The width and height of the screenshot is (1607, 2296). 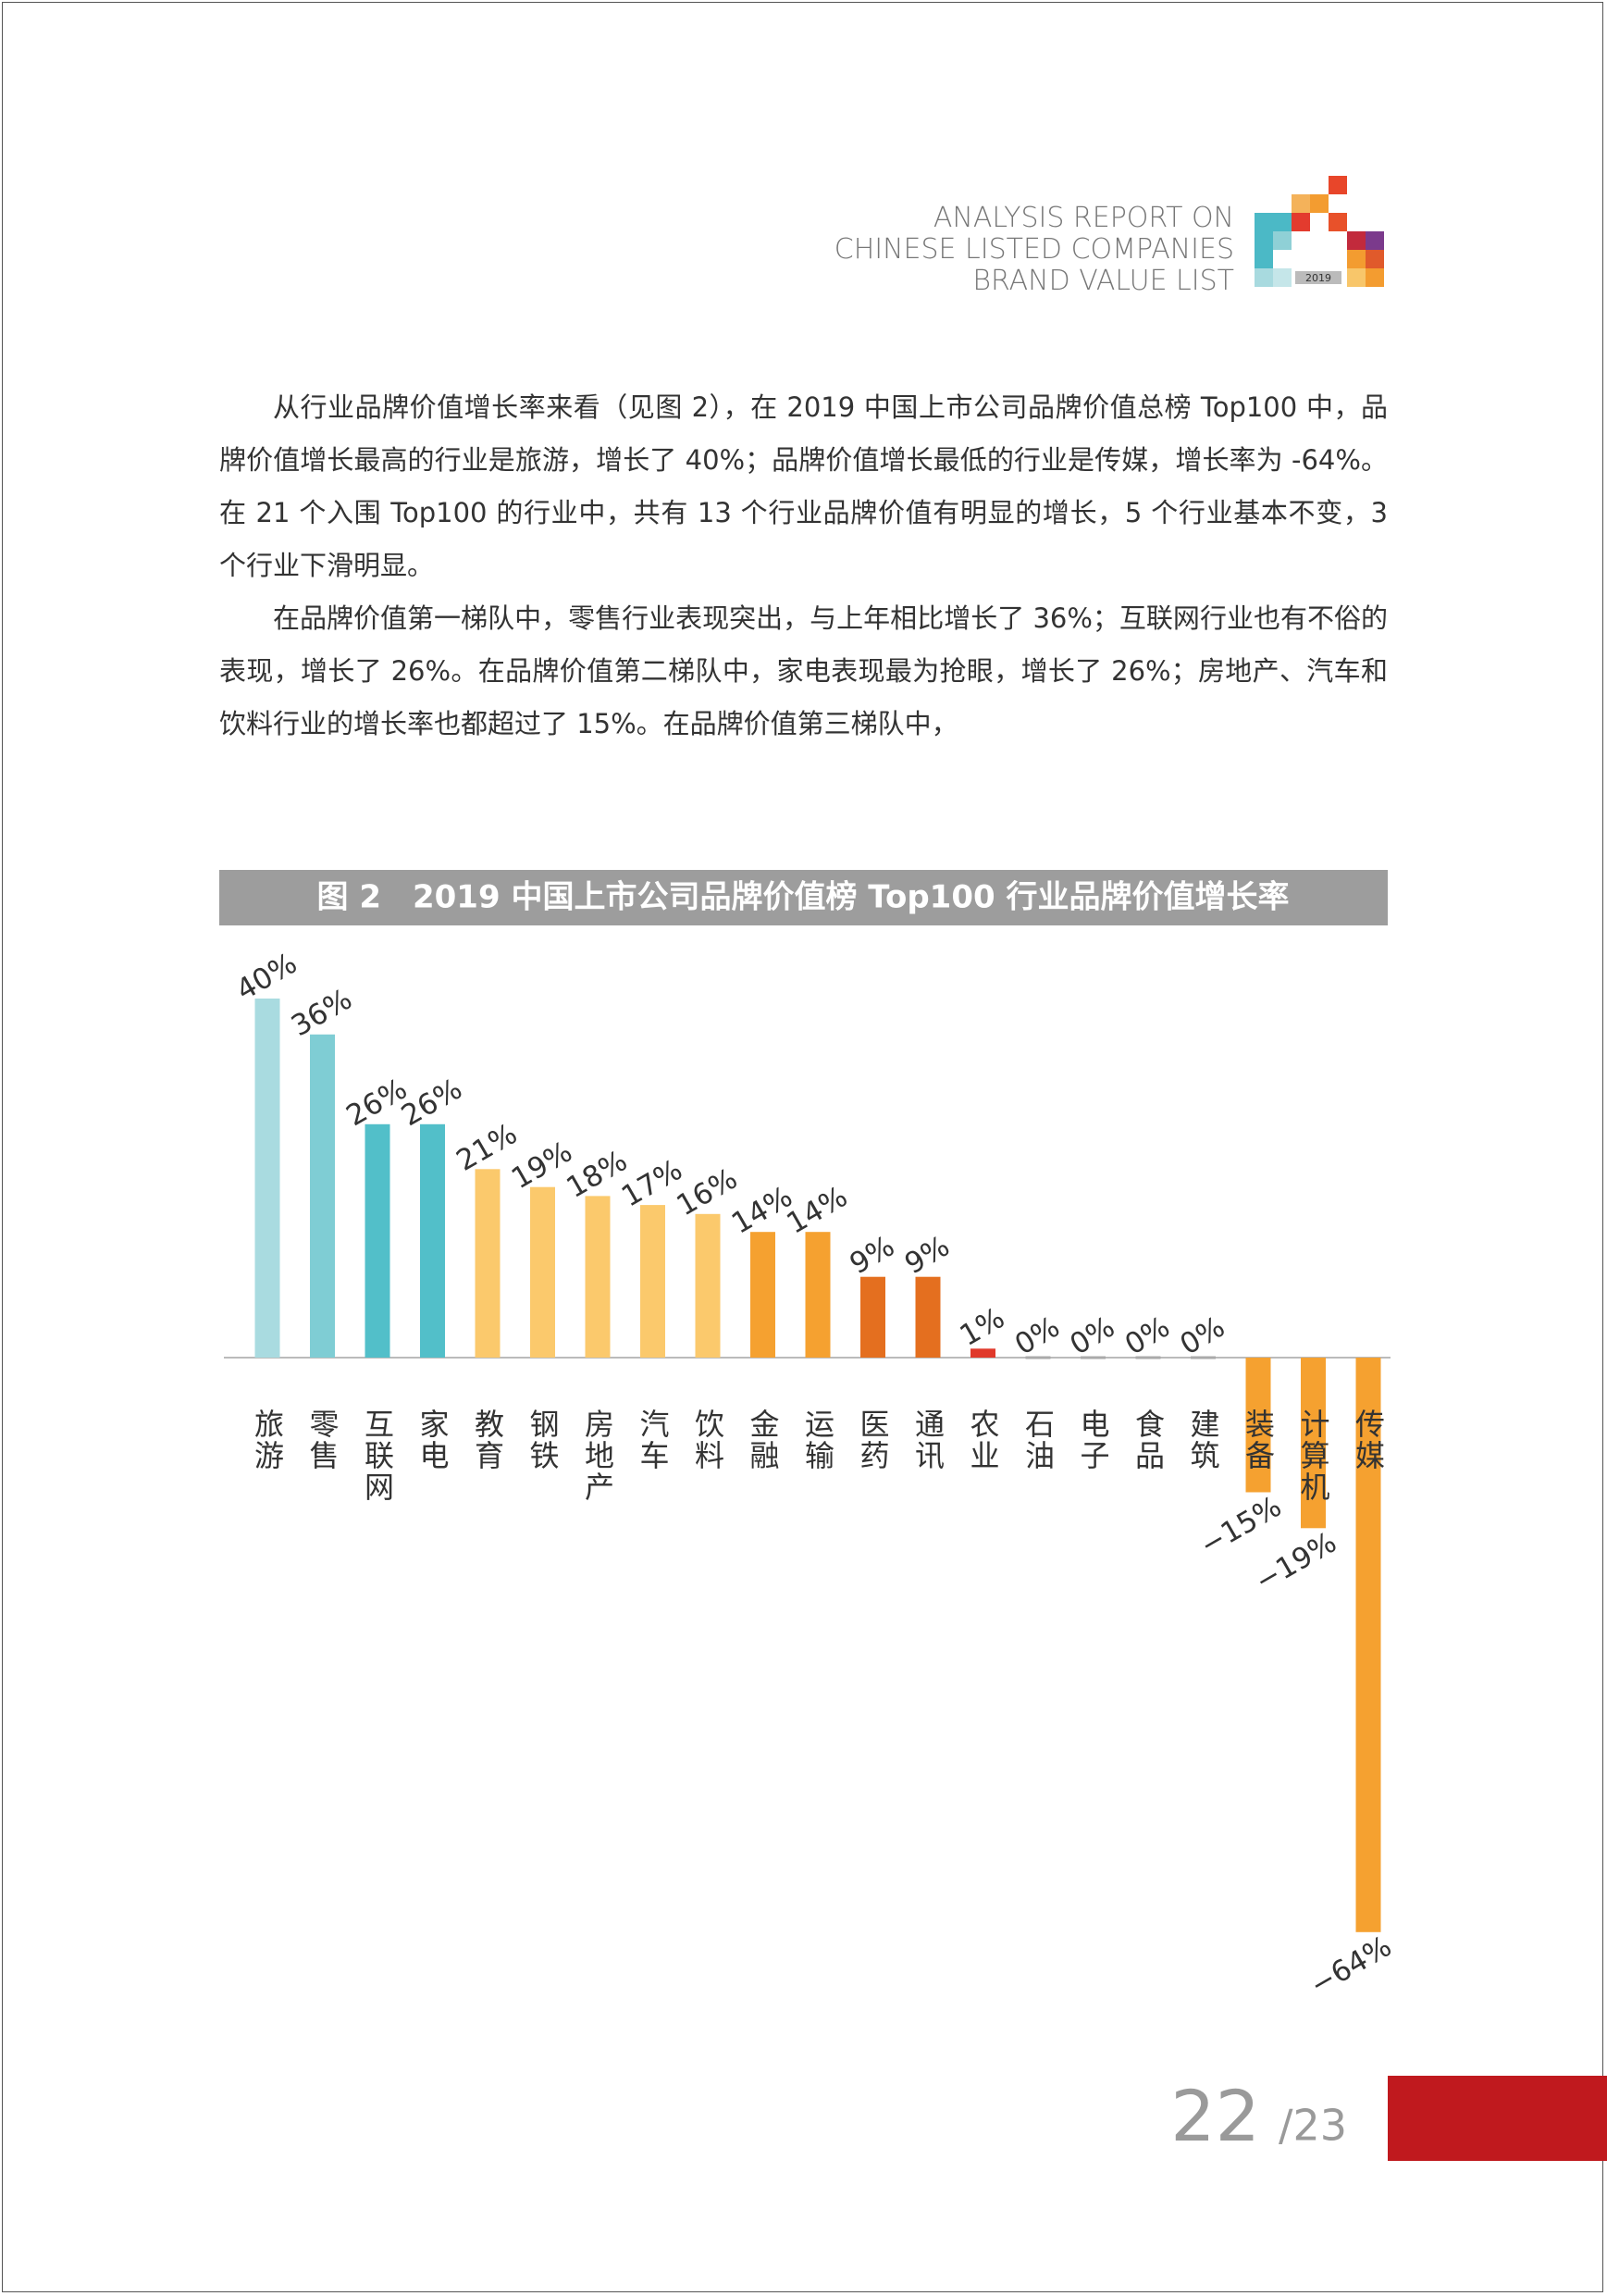 What do you see at coordinates (543, 1440) in the screenshot?
I see `category-label: 钢铁` at bounding box center [543, 1440].